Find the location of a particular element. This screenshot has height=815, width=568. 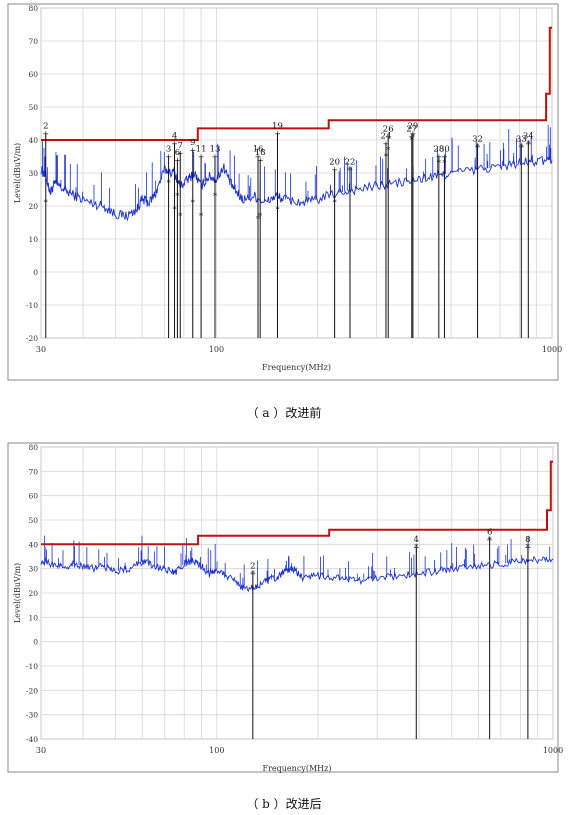

marker-label: 30 is located at coordinates (444, 150).